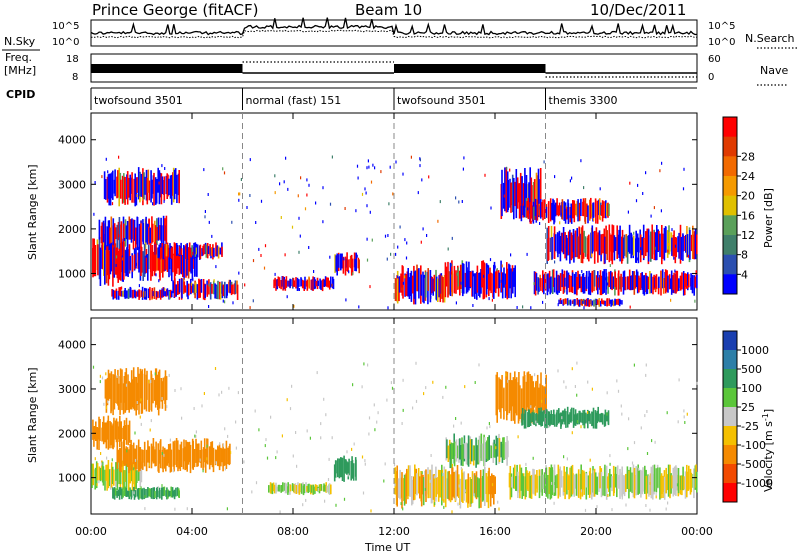  I want to click on colorbar-tick-label: 1000, so click(755, 350).